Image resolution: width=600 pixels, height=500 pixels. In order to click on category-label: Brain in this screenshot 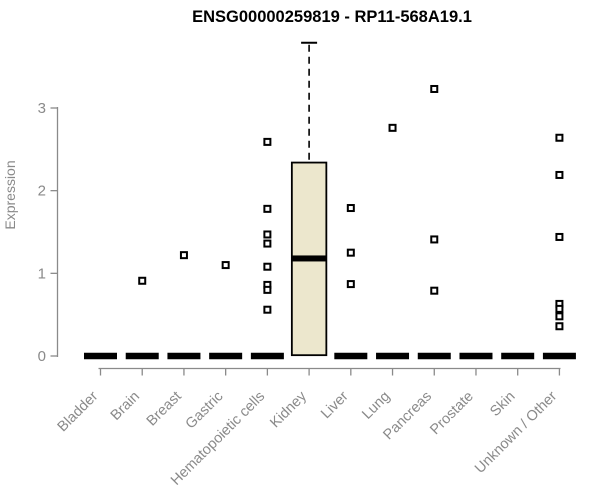, I will do `click(125, 406)`.